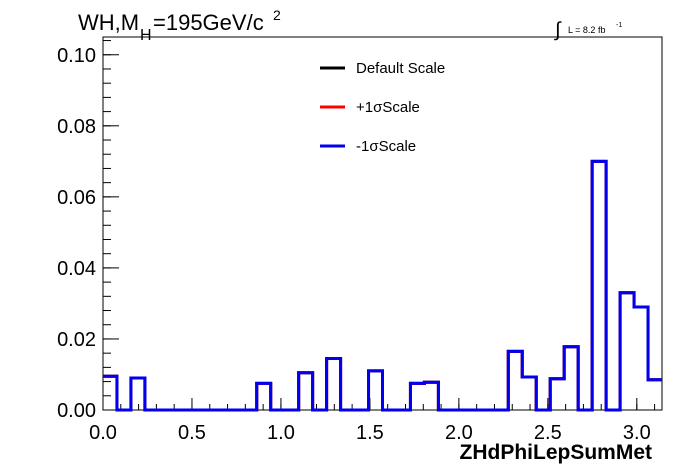 This screenshot has height=472, width=696. Describe the element at coordinates (548, 433) in the screenshot. I see `x-tick-label: 2.5` at that location.